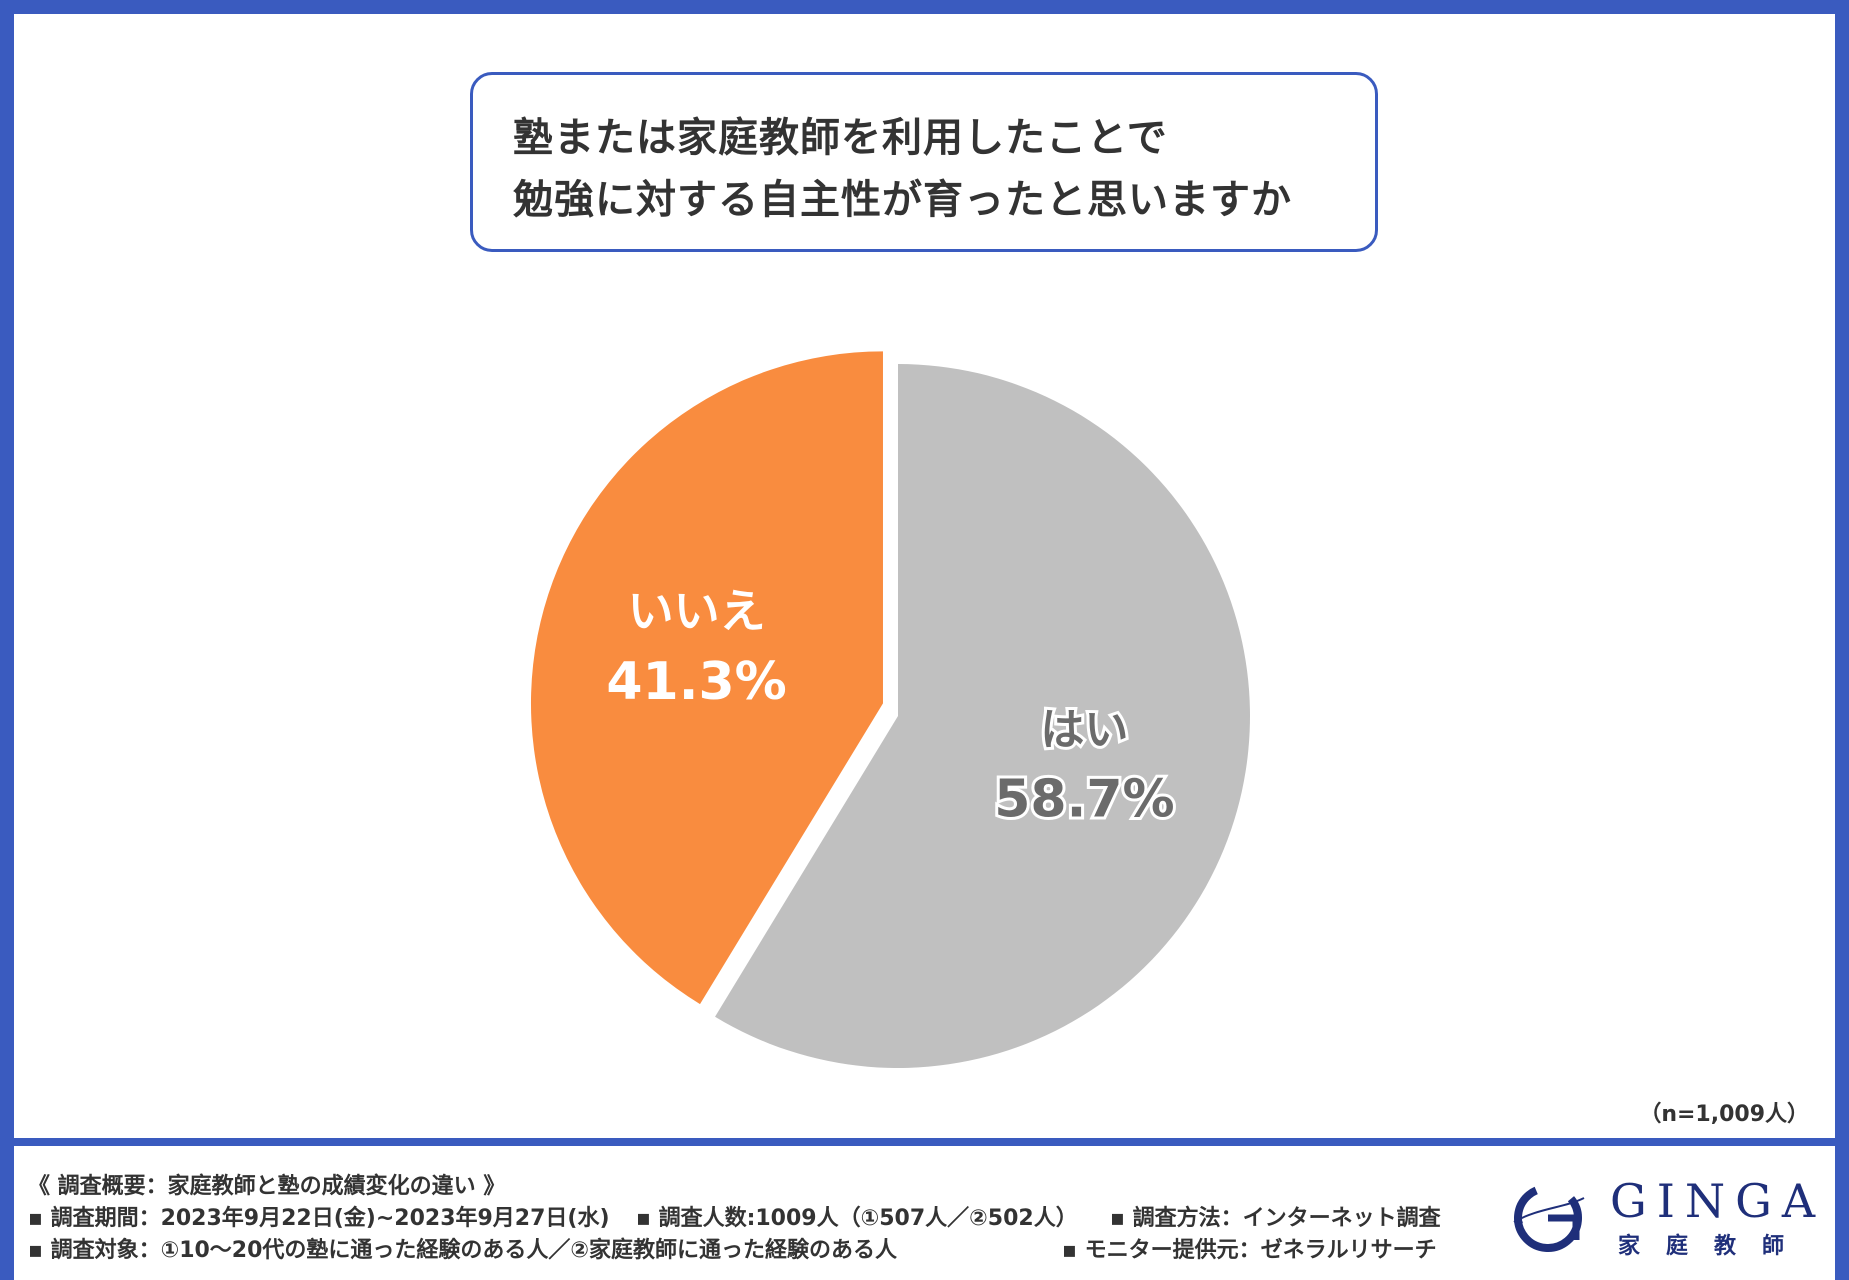 The height and width of the screenshot is (1280, 1849). What do you see at coordinates (902, 200) in the screenshot?
I see `chart-title-line2: 勉強に対する自主性が育ったと思いますか` at bounding box center [902, 200].